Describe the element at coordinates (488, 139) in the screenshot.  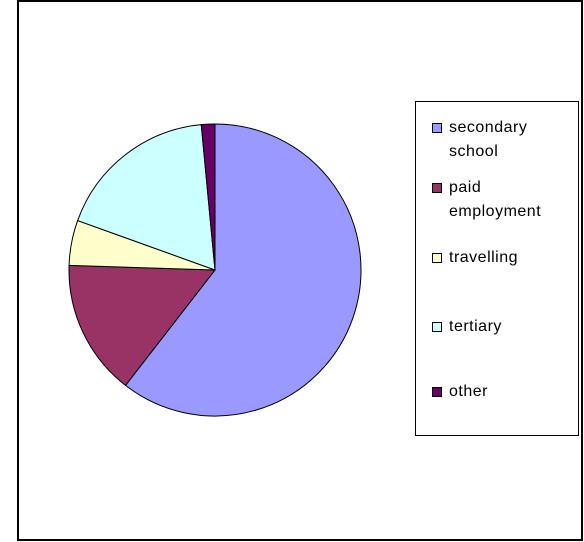
I see `legend-label-secondary-school: secondary school` at that location.